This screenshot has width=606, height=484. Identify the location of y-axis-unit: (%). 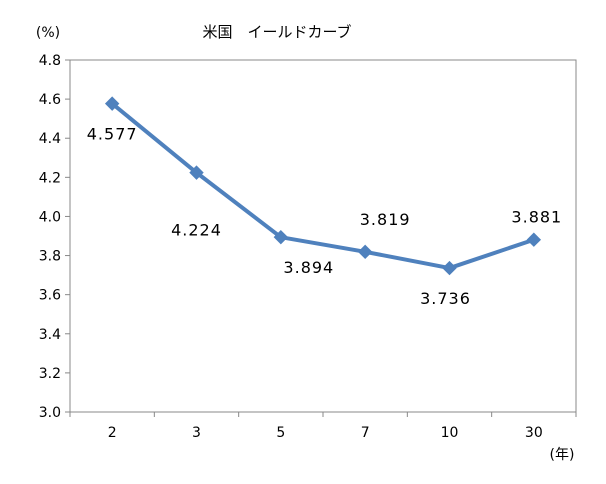
(48, 33).